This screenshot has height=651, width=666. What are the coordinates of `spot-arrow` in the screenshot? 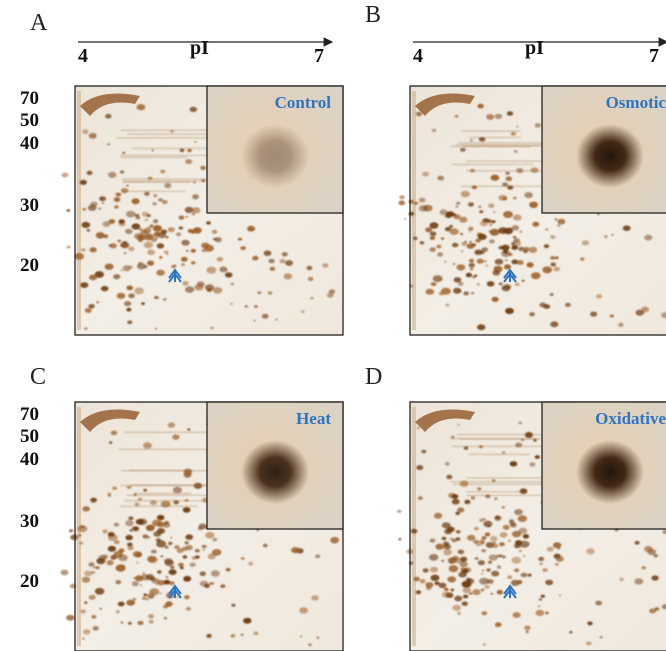 It's located at (510, 275).